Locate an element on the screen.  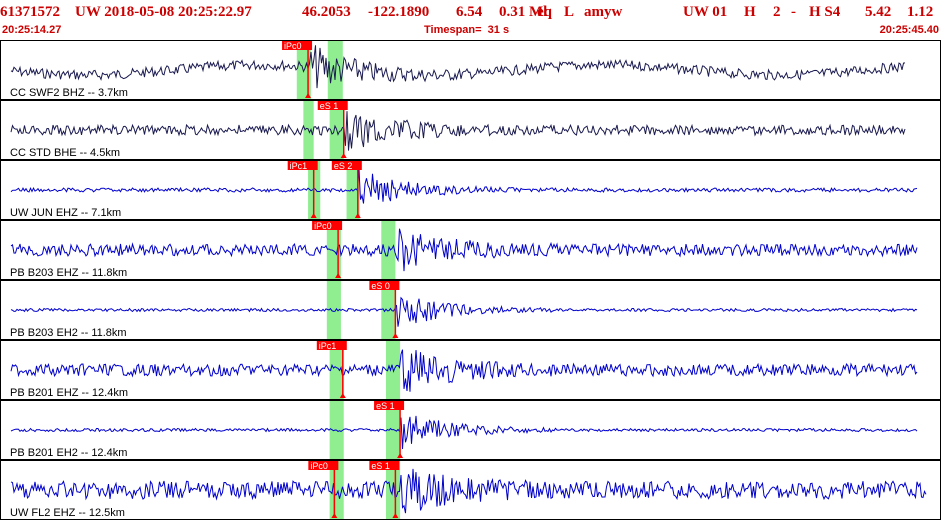
header-field-13: H S4 is located at coordinates (825, 12).